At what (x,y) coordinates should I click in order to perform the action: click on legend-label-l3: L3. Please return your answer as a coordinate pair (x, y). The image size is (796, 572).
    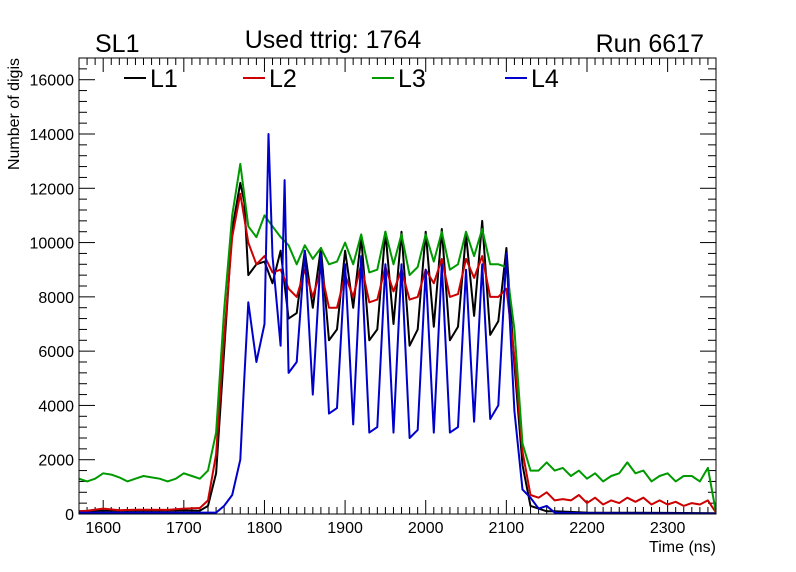
    Looking at the image, I should click on (412, 79).